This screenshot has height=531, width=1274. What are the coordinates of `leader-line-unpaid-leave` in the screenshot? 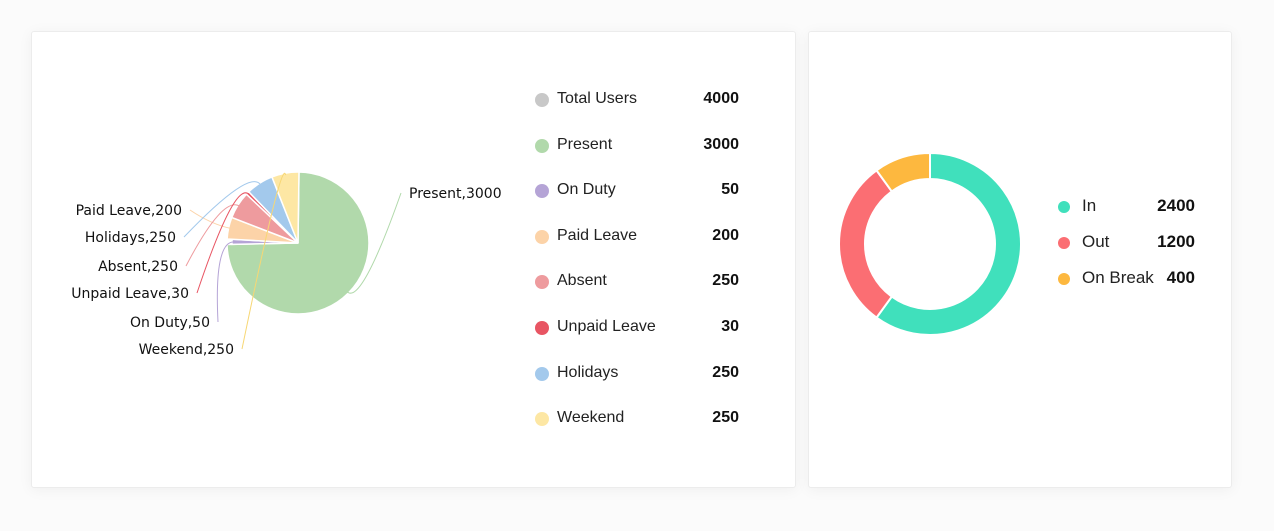 It's located at (223, 243).